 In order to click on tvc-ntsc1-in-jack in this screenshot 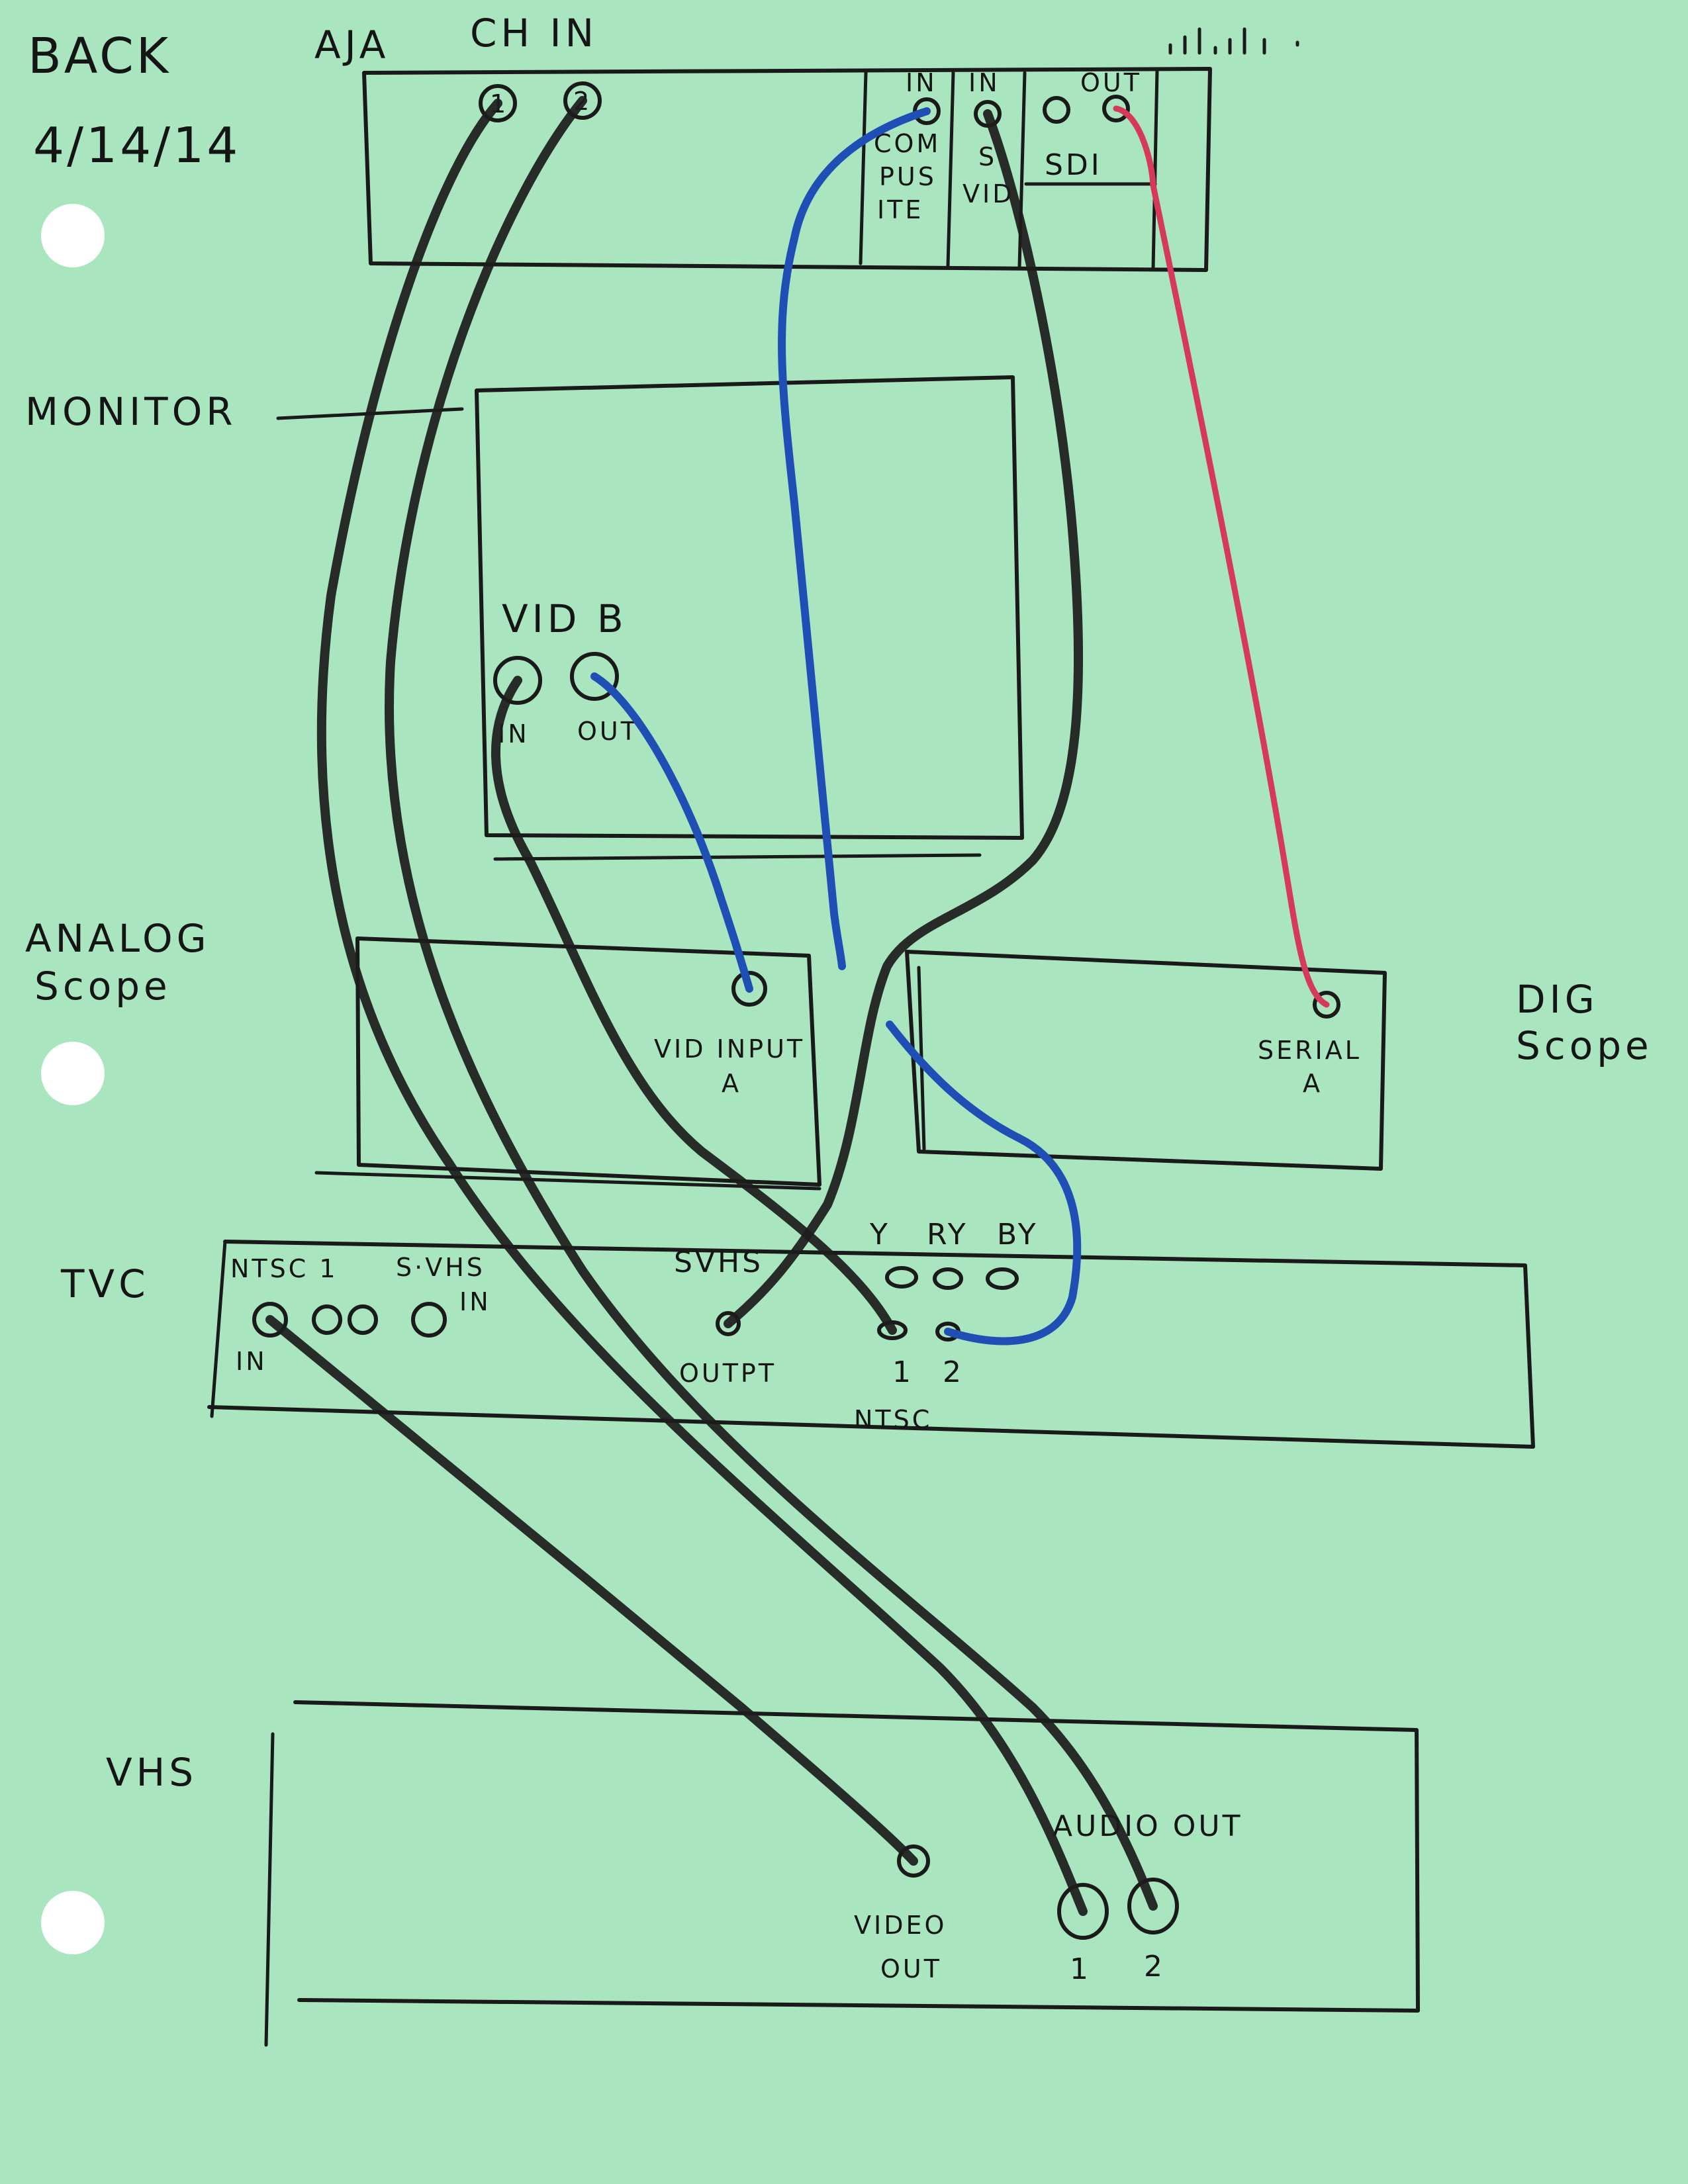, I will do `click(270, 1320)`.